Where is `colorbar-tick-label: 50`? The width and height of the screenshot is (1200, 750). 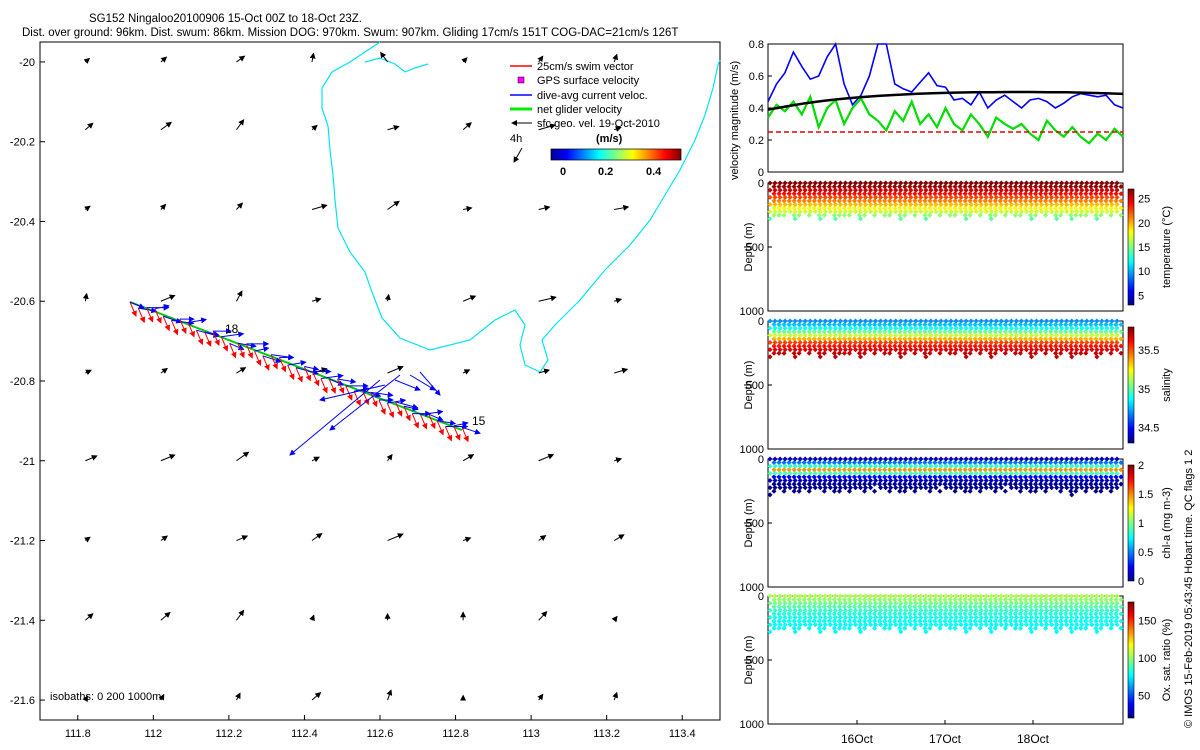
colorbar-tick-label: 50 is located at coordinates (1144, 697).